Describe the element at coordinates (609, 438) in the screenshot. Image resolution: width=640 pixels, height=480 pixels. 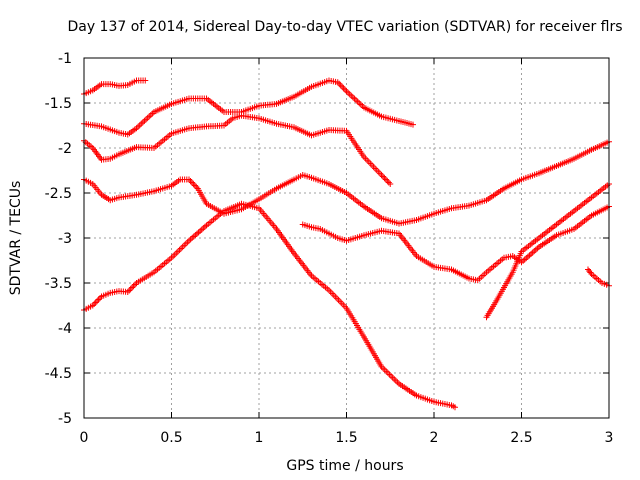
I see `x-tick-label: 3` at that location.